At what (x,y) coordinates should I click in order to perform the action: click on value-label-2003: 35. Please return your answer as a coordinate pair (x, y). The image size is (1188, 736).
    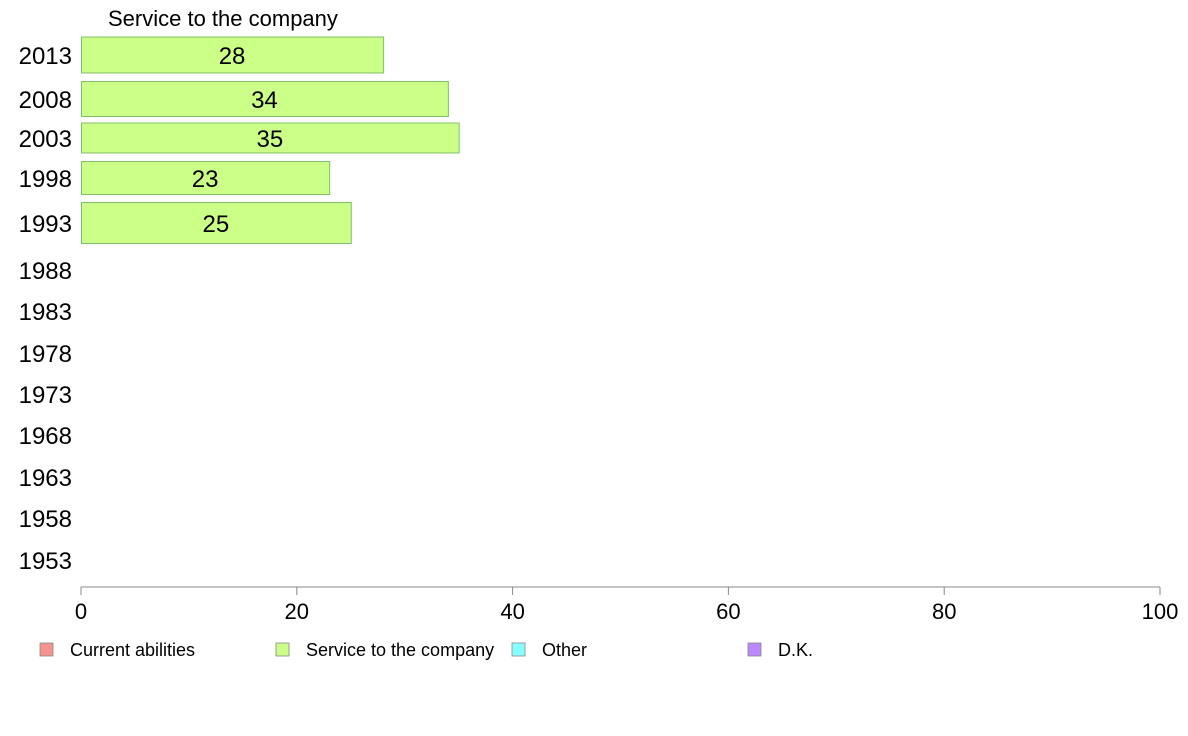
    Looking at the image, I should click on (269, 139).